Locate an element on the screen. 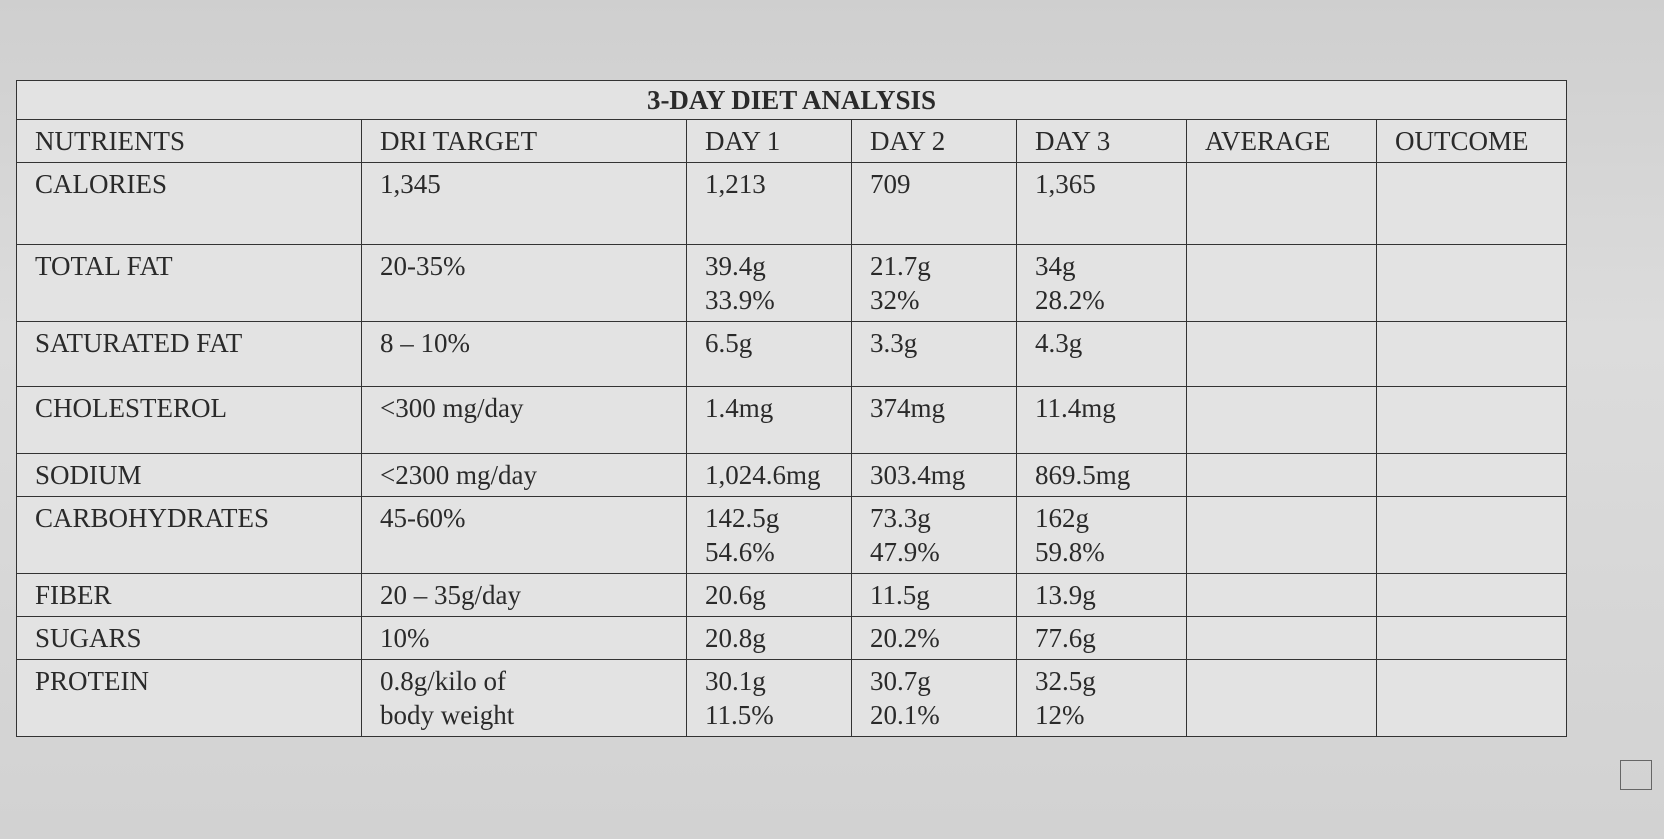 The image size is (1664, 839). cell-line: 33.9% is located at coordinates (740, 300).